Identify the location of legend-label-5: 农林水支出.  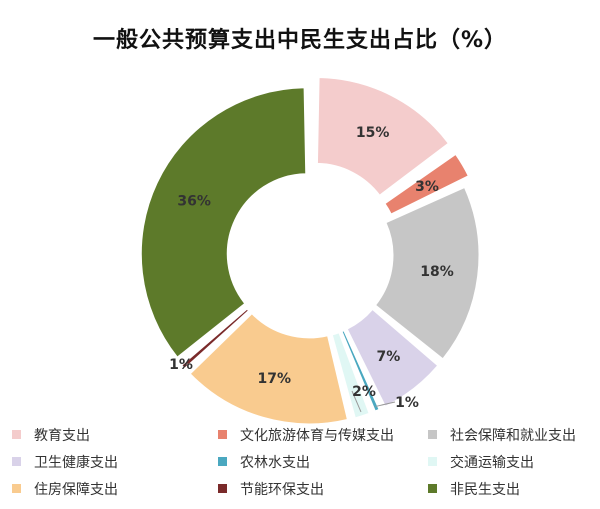
(275, 463).